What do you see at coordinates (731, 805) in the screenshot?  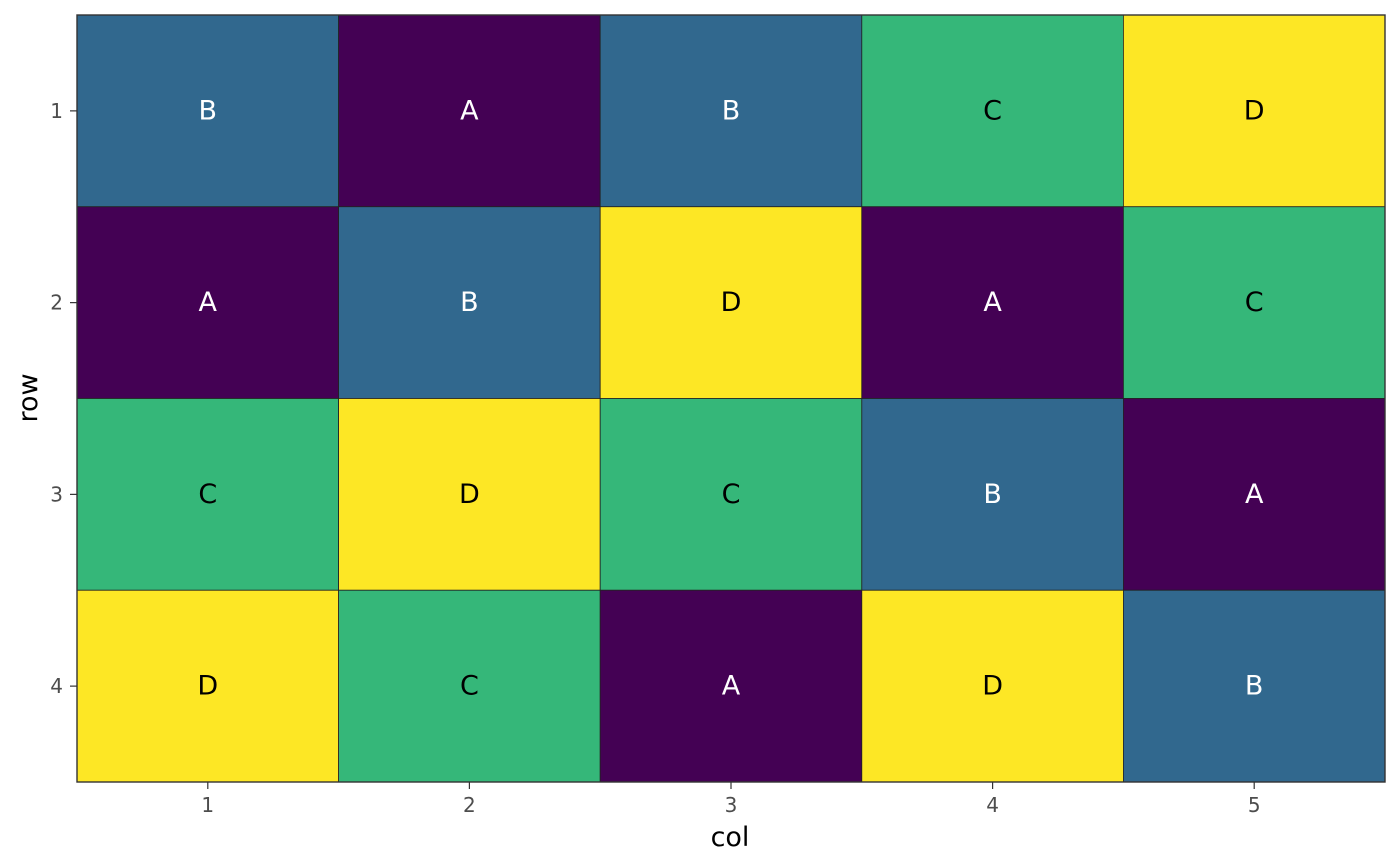 I see `x-tick-label: 3` at bounding box center [731, 805].